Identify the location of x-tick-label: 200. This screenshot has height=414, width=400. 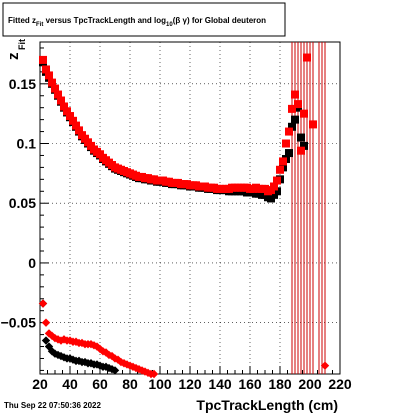
(310, 384).